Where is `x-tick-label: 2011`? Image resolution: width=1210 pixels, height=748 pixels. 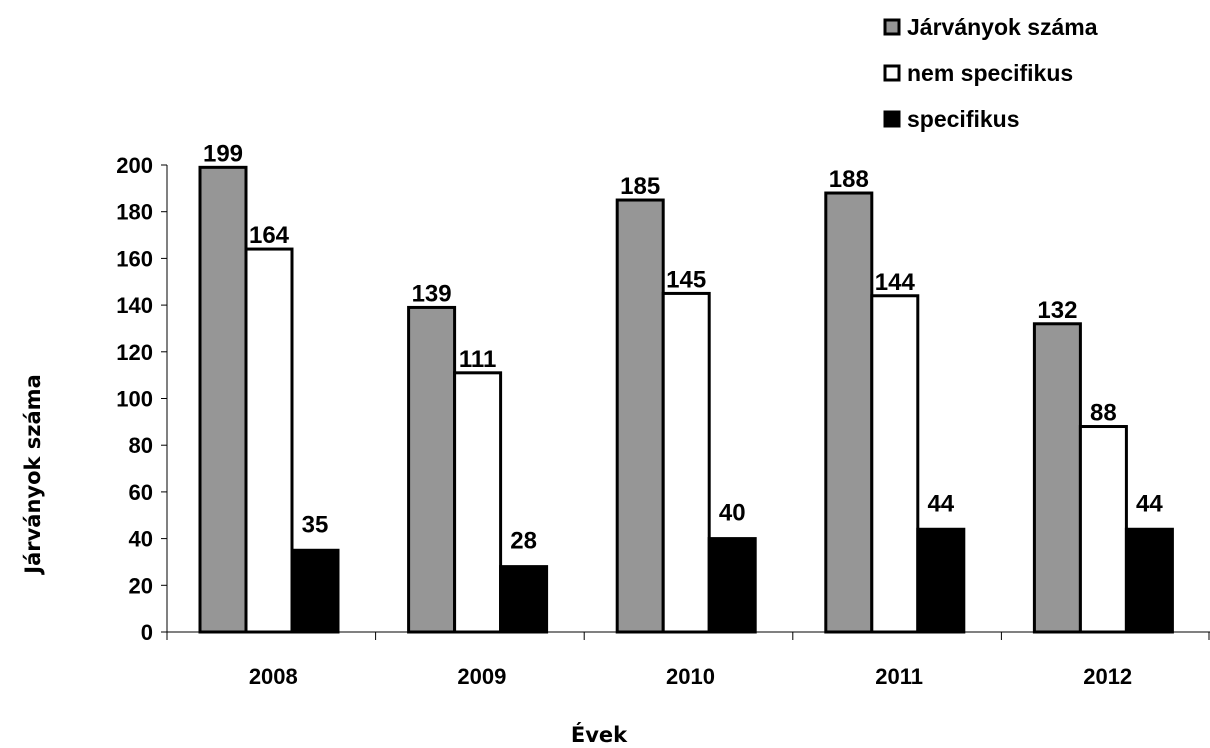 x-tick-label: 2011 is located at coordinates (899, 676).